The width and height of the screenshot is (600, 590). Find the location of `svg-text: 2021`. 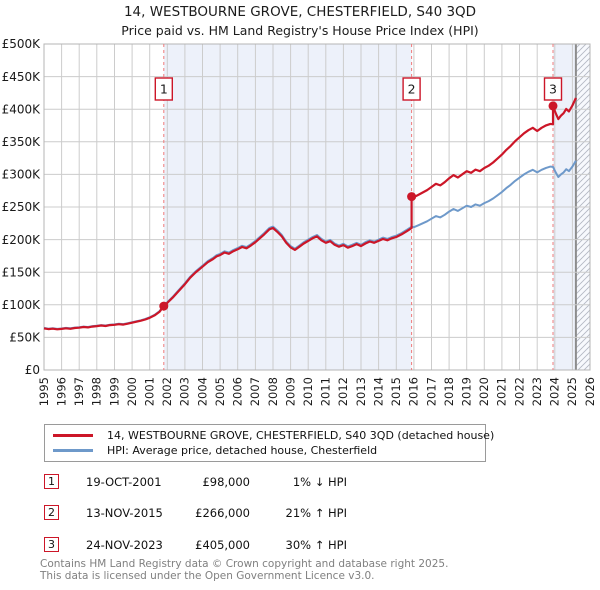

svg-text: 2021 is located at coordinates (502, 391).